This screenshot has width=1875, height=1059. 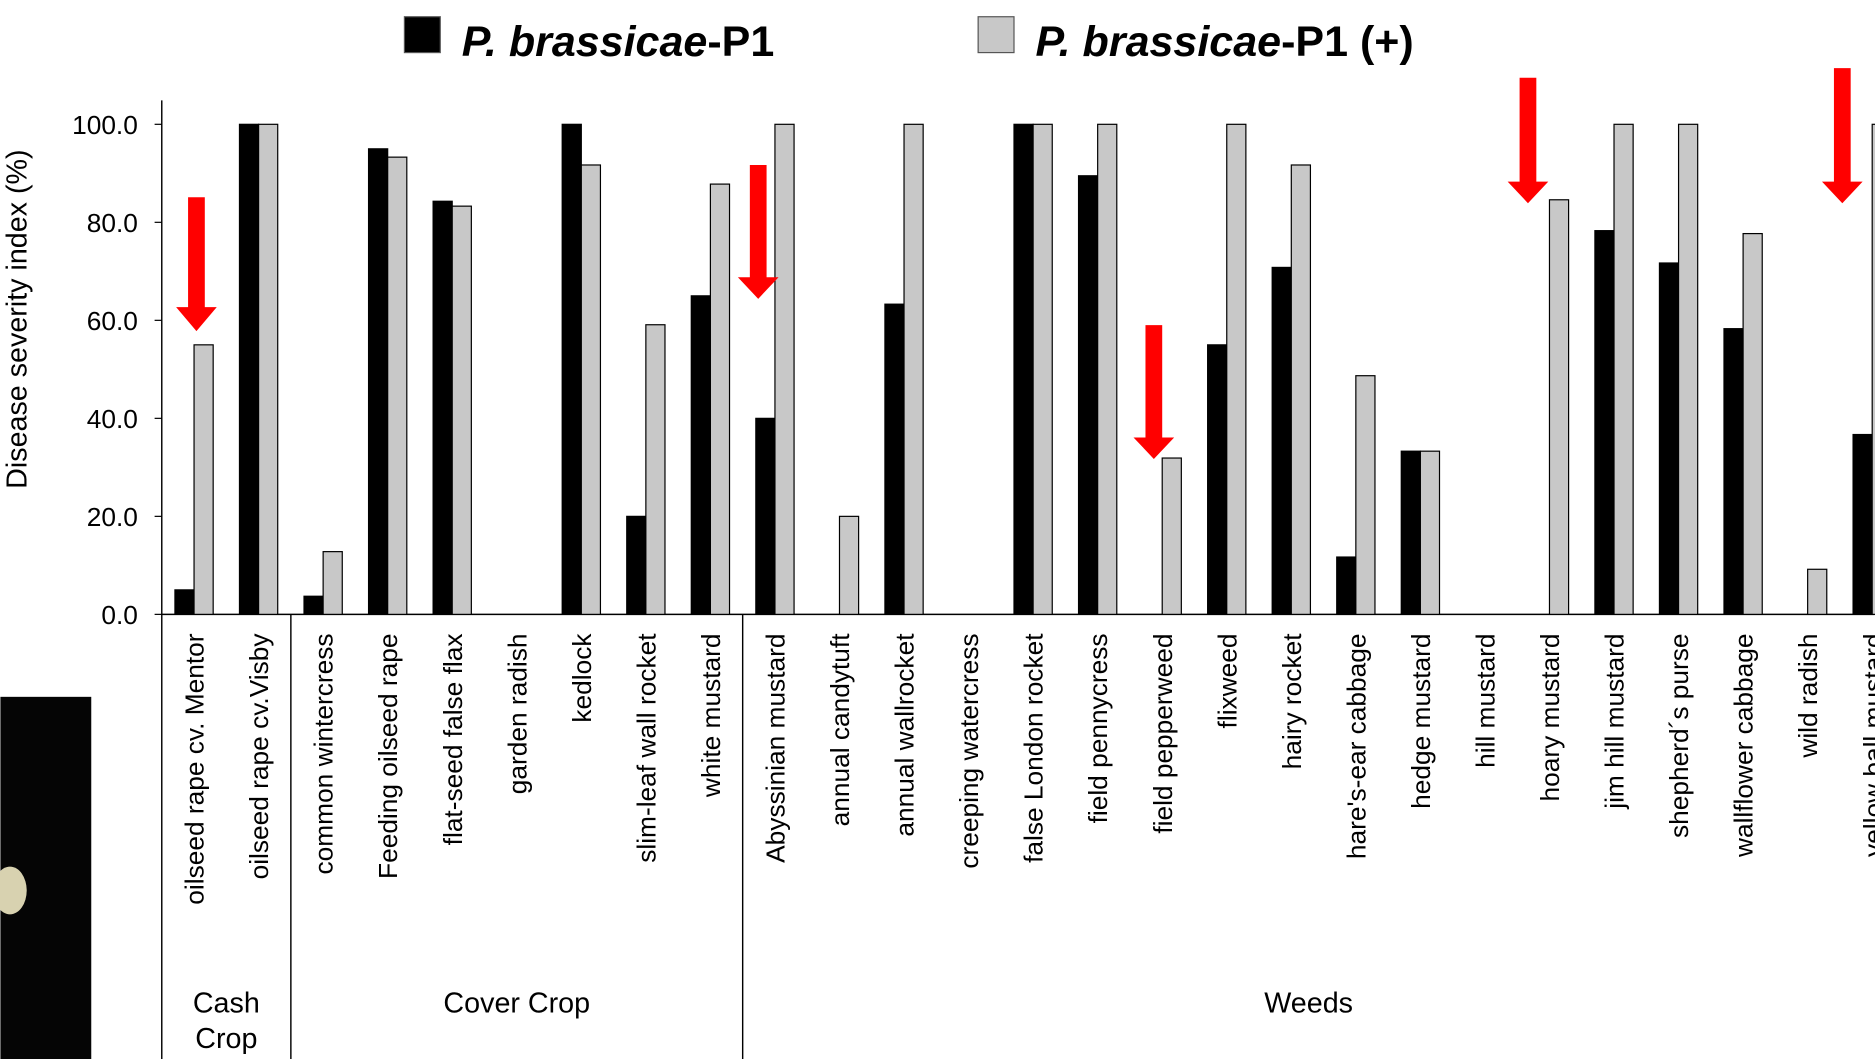 I want to click on x-tick-label: slim-leaf wall rocket, so click(x=646, y=748).